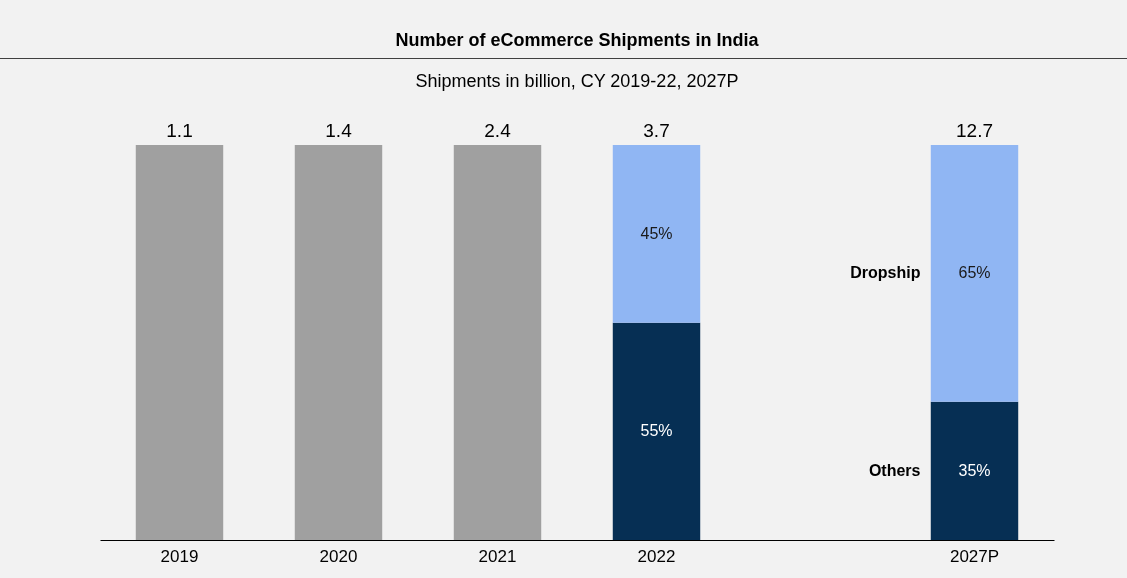  I want to click on x-tick-label: 2019, so click(179, 556).